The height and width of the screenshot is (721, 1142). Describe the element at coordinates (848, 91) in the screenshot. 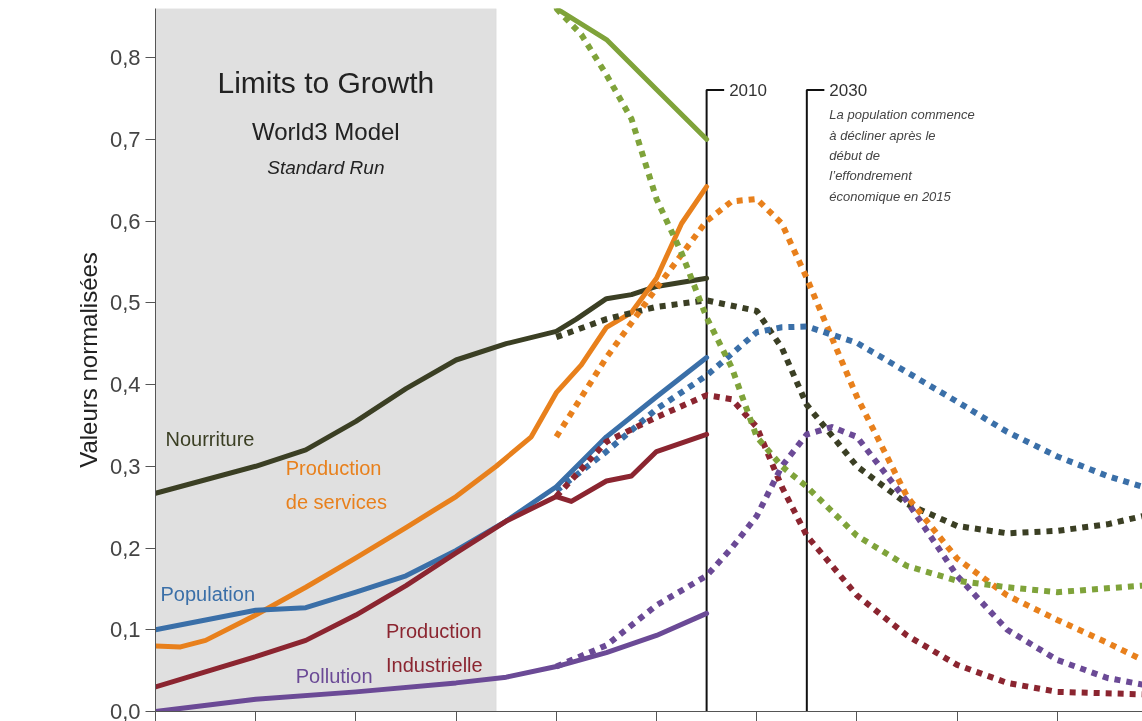

I see `ref-line-label: 2030` at that location.